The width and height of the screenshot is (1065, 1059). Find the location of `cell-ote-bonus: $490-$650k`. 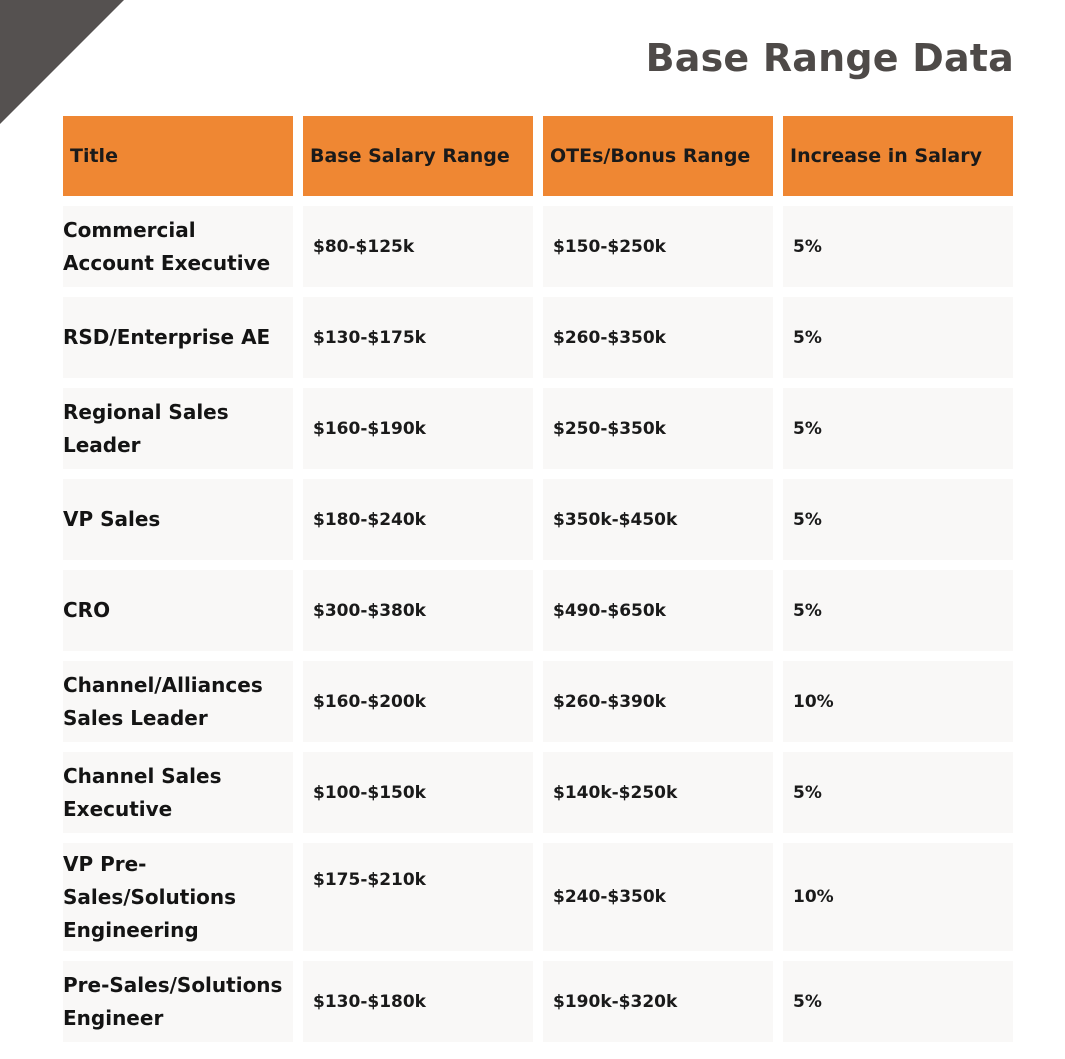

cell-ote-bonus: $490-$650k is located at coordinates (658, 610).